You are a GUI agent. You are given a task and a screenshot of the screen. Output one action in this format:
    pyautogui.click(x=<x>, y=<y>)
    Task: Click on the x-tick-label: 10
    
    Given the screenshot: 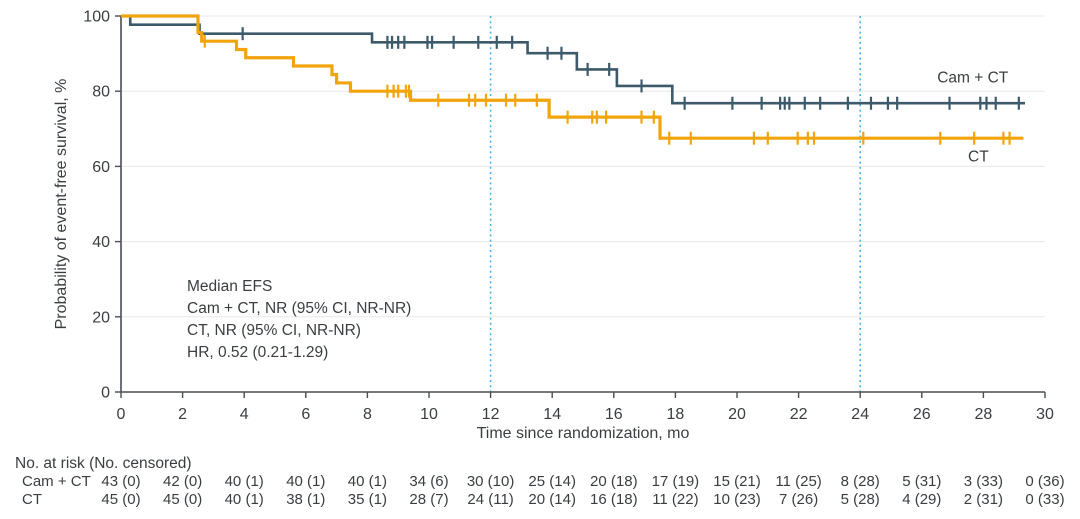 What is the action you would take?
    pyautogui.click(x=429, y=414)
    